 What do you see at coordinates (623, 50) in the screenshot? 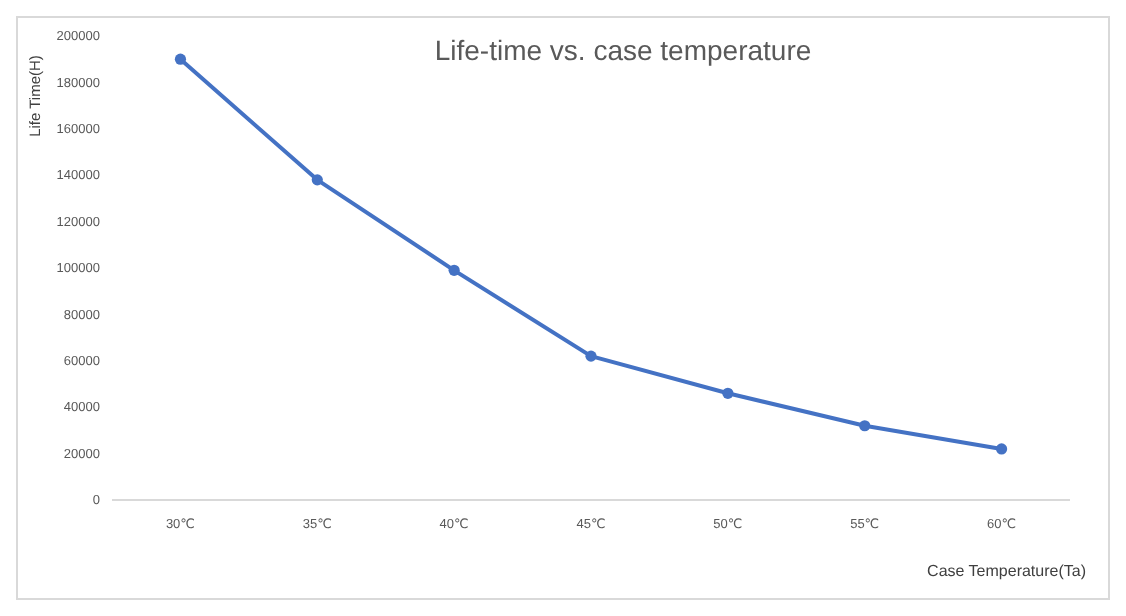
I see `chart-title: Life-time vs. case temperature` at bounding box center [623, 50].